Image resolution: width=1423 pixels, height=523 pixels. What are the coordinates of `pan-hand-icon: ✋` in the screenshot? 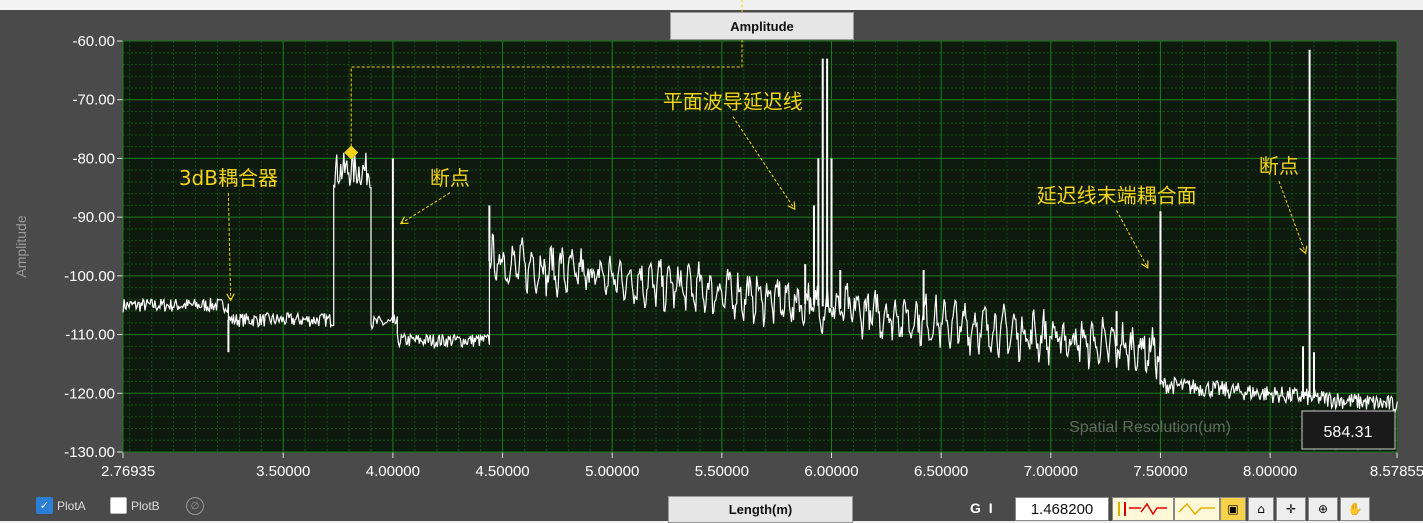 It's located at (1355, 509).